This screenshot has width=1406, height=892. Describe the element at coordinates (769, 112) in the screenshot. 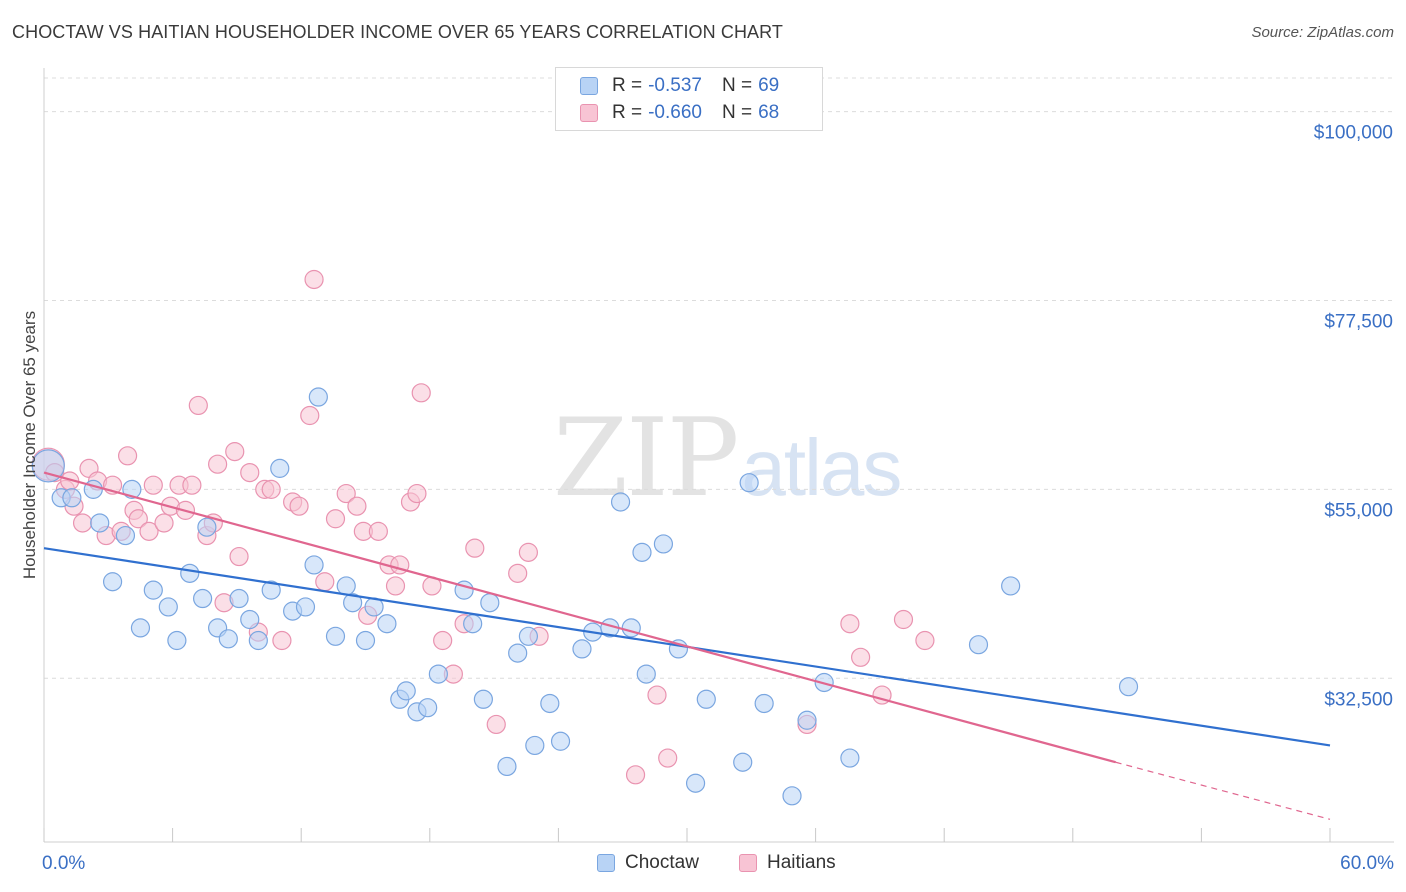

I see `n-value: 68` at that location.